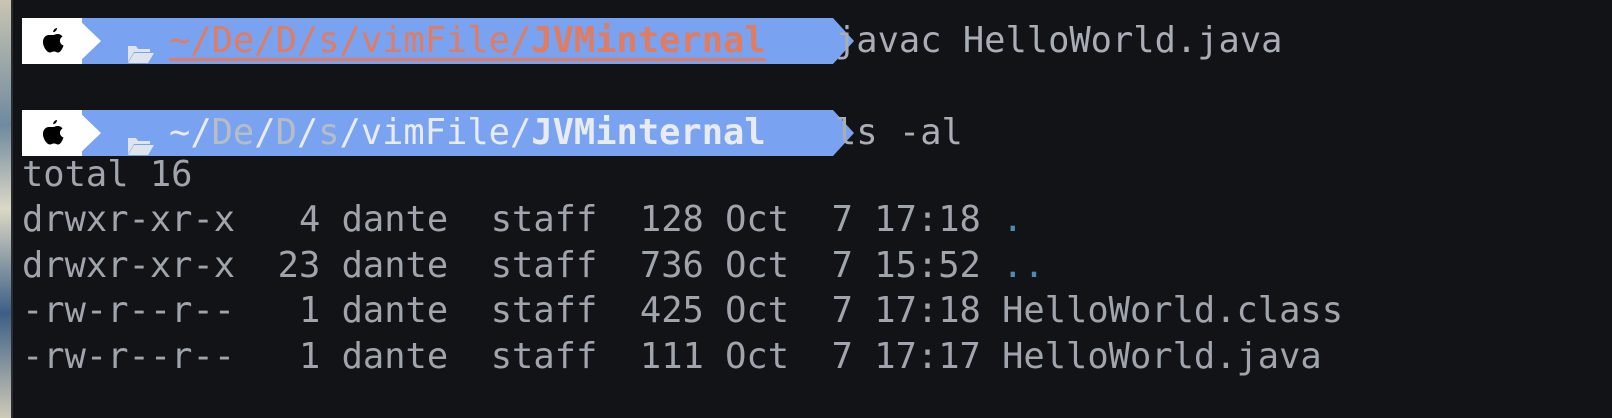 The width and height of the screenshot is (1612, 418). What do you see at coordinates (6, 209) in the screenshot?
I see `desktop-wallpaper-edge` at bounding box center [6, 209].